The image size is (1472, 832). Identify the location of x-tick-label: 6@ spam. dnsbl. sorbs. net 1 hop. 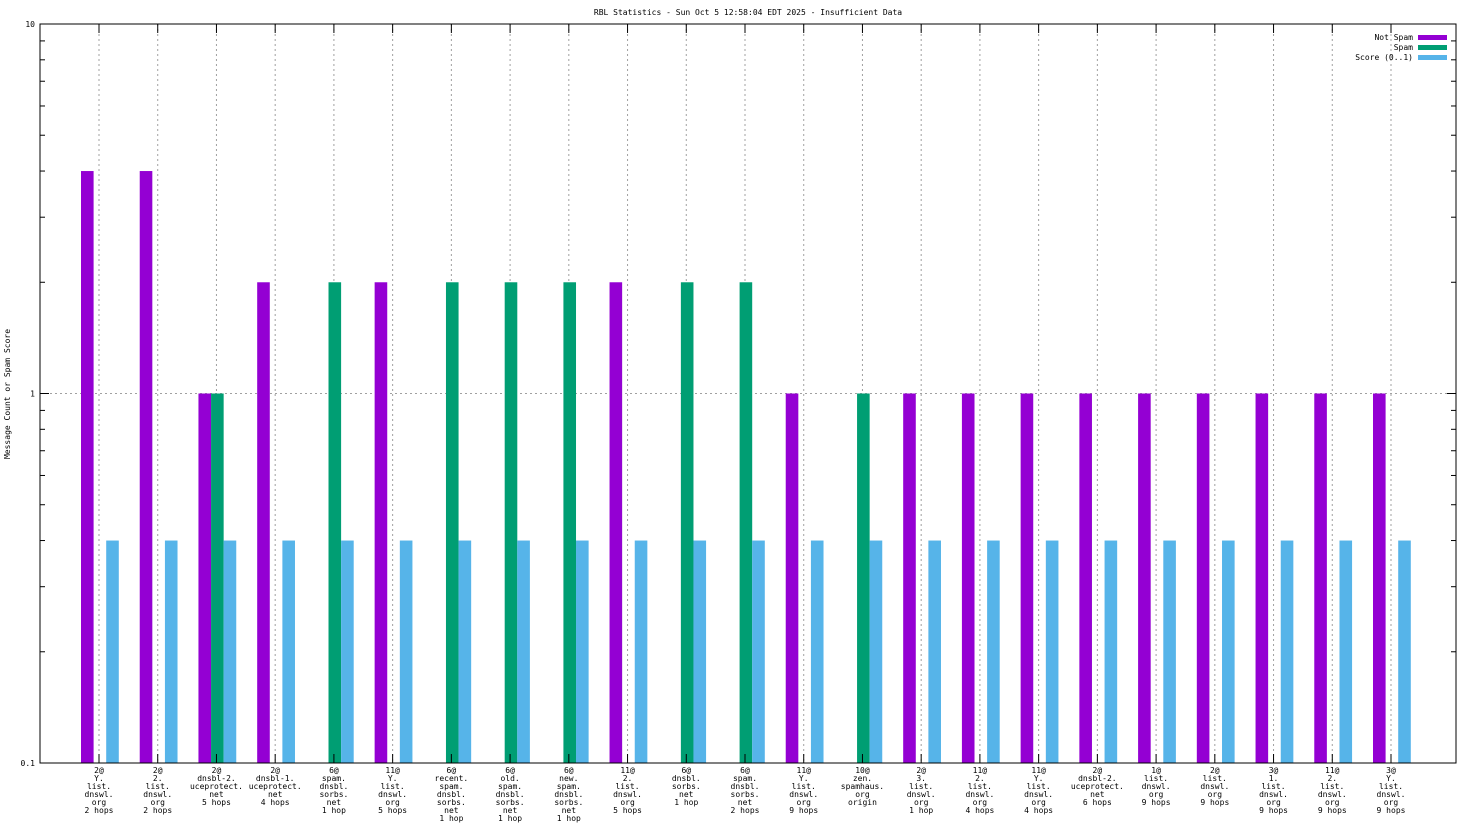
(333, 790).